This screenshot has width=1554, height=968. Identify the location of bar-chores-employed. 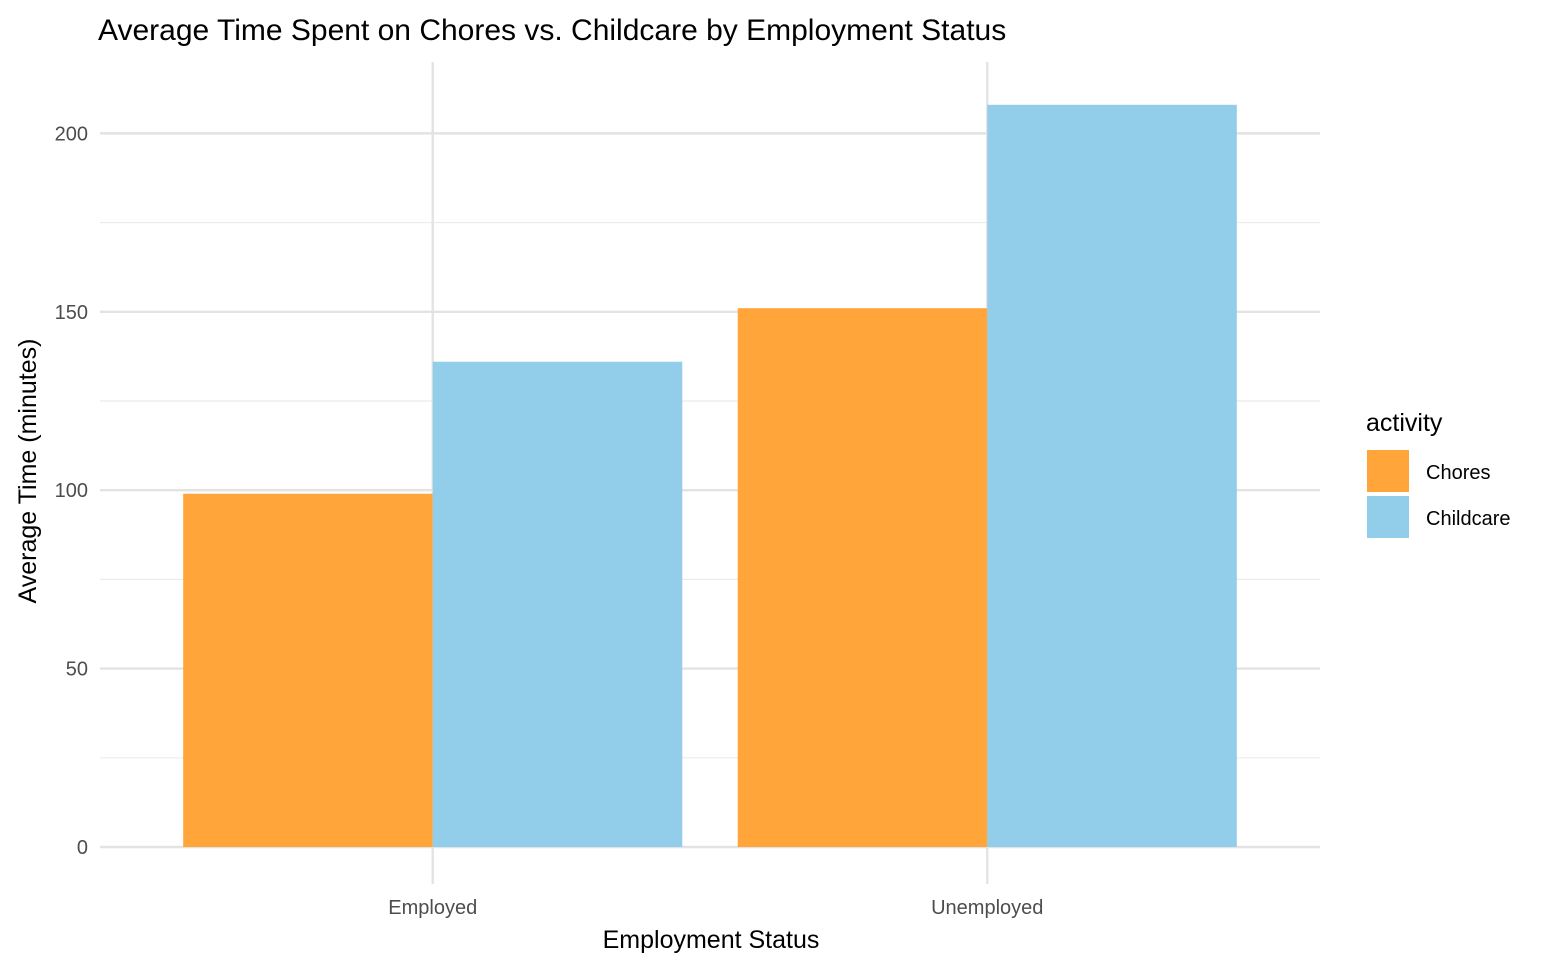
(308, 670).